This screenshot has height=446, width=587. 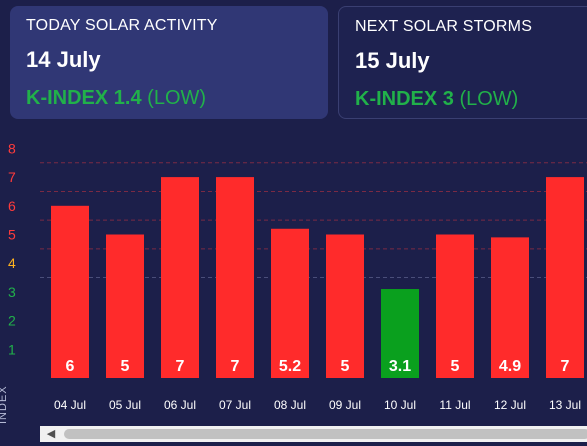 I want to click on x-tick-label: 09 Jul, so click(x=345, y=405).